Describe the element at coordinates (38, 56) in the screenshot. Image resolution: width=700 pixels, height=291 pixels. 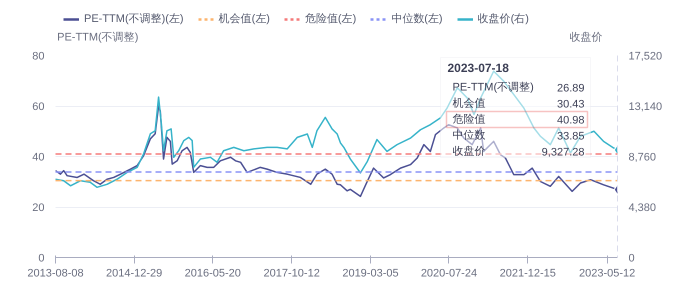
I see `y-tick-label: 80` at that location.